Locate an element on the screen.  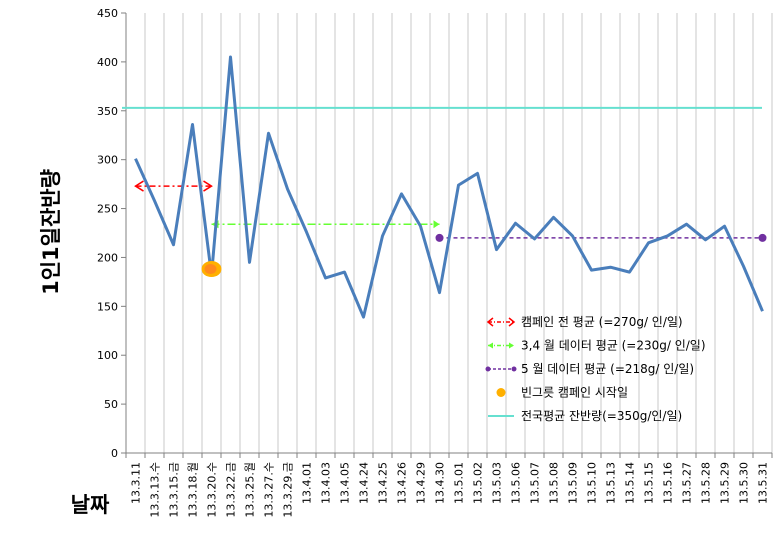
legend-marker is located at coordinates (501, 392).